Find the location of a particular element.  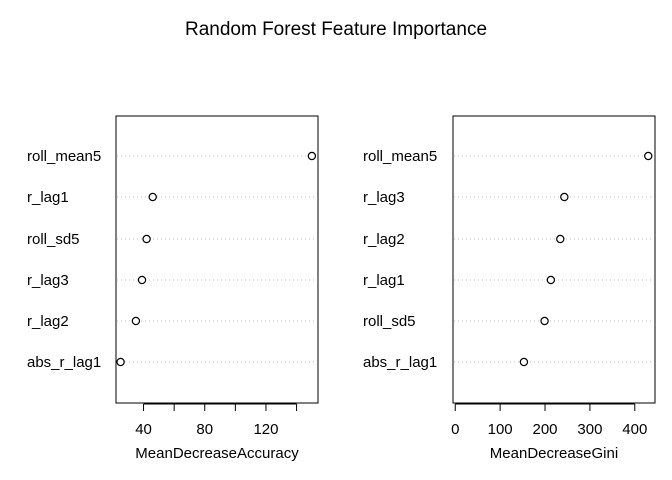

x-tick-label: 120 is located at coordinates (265, 429).